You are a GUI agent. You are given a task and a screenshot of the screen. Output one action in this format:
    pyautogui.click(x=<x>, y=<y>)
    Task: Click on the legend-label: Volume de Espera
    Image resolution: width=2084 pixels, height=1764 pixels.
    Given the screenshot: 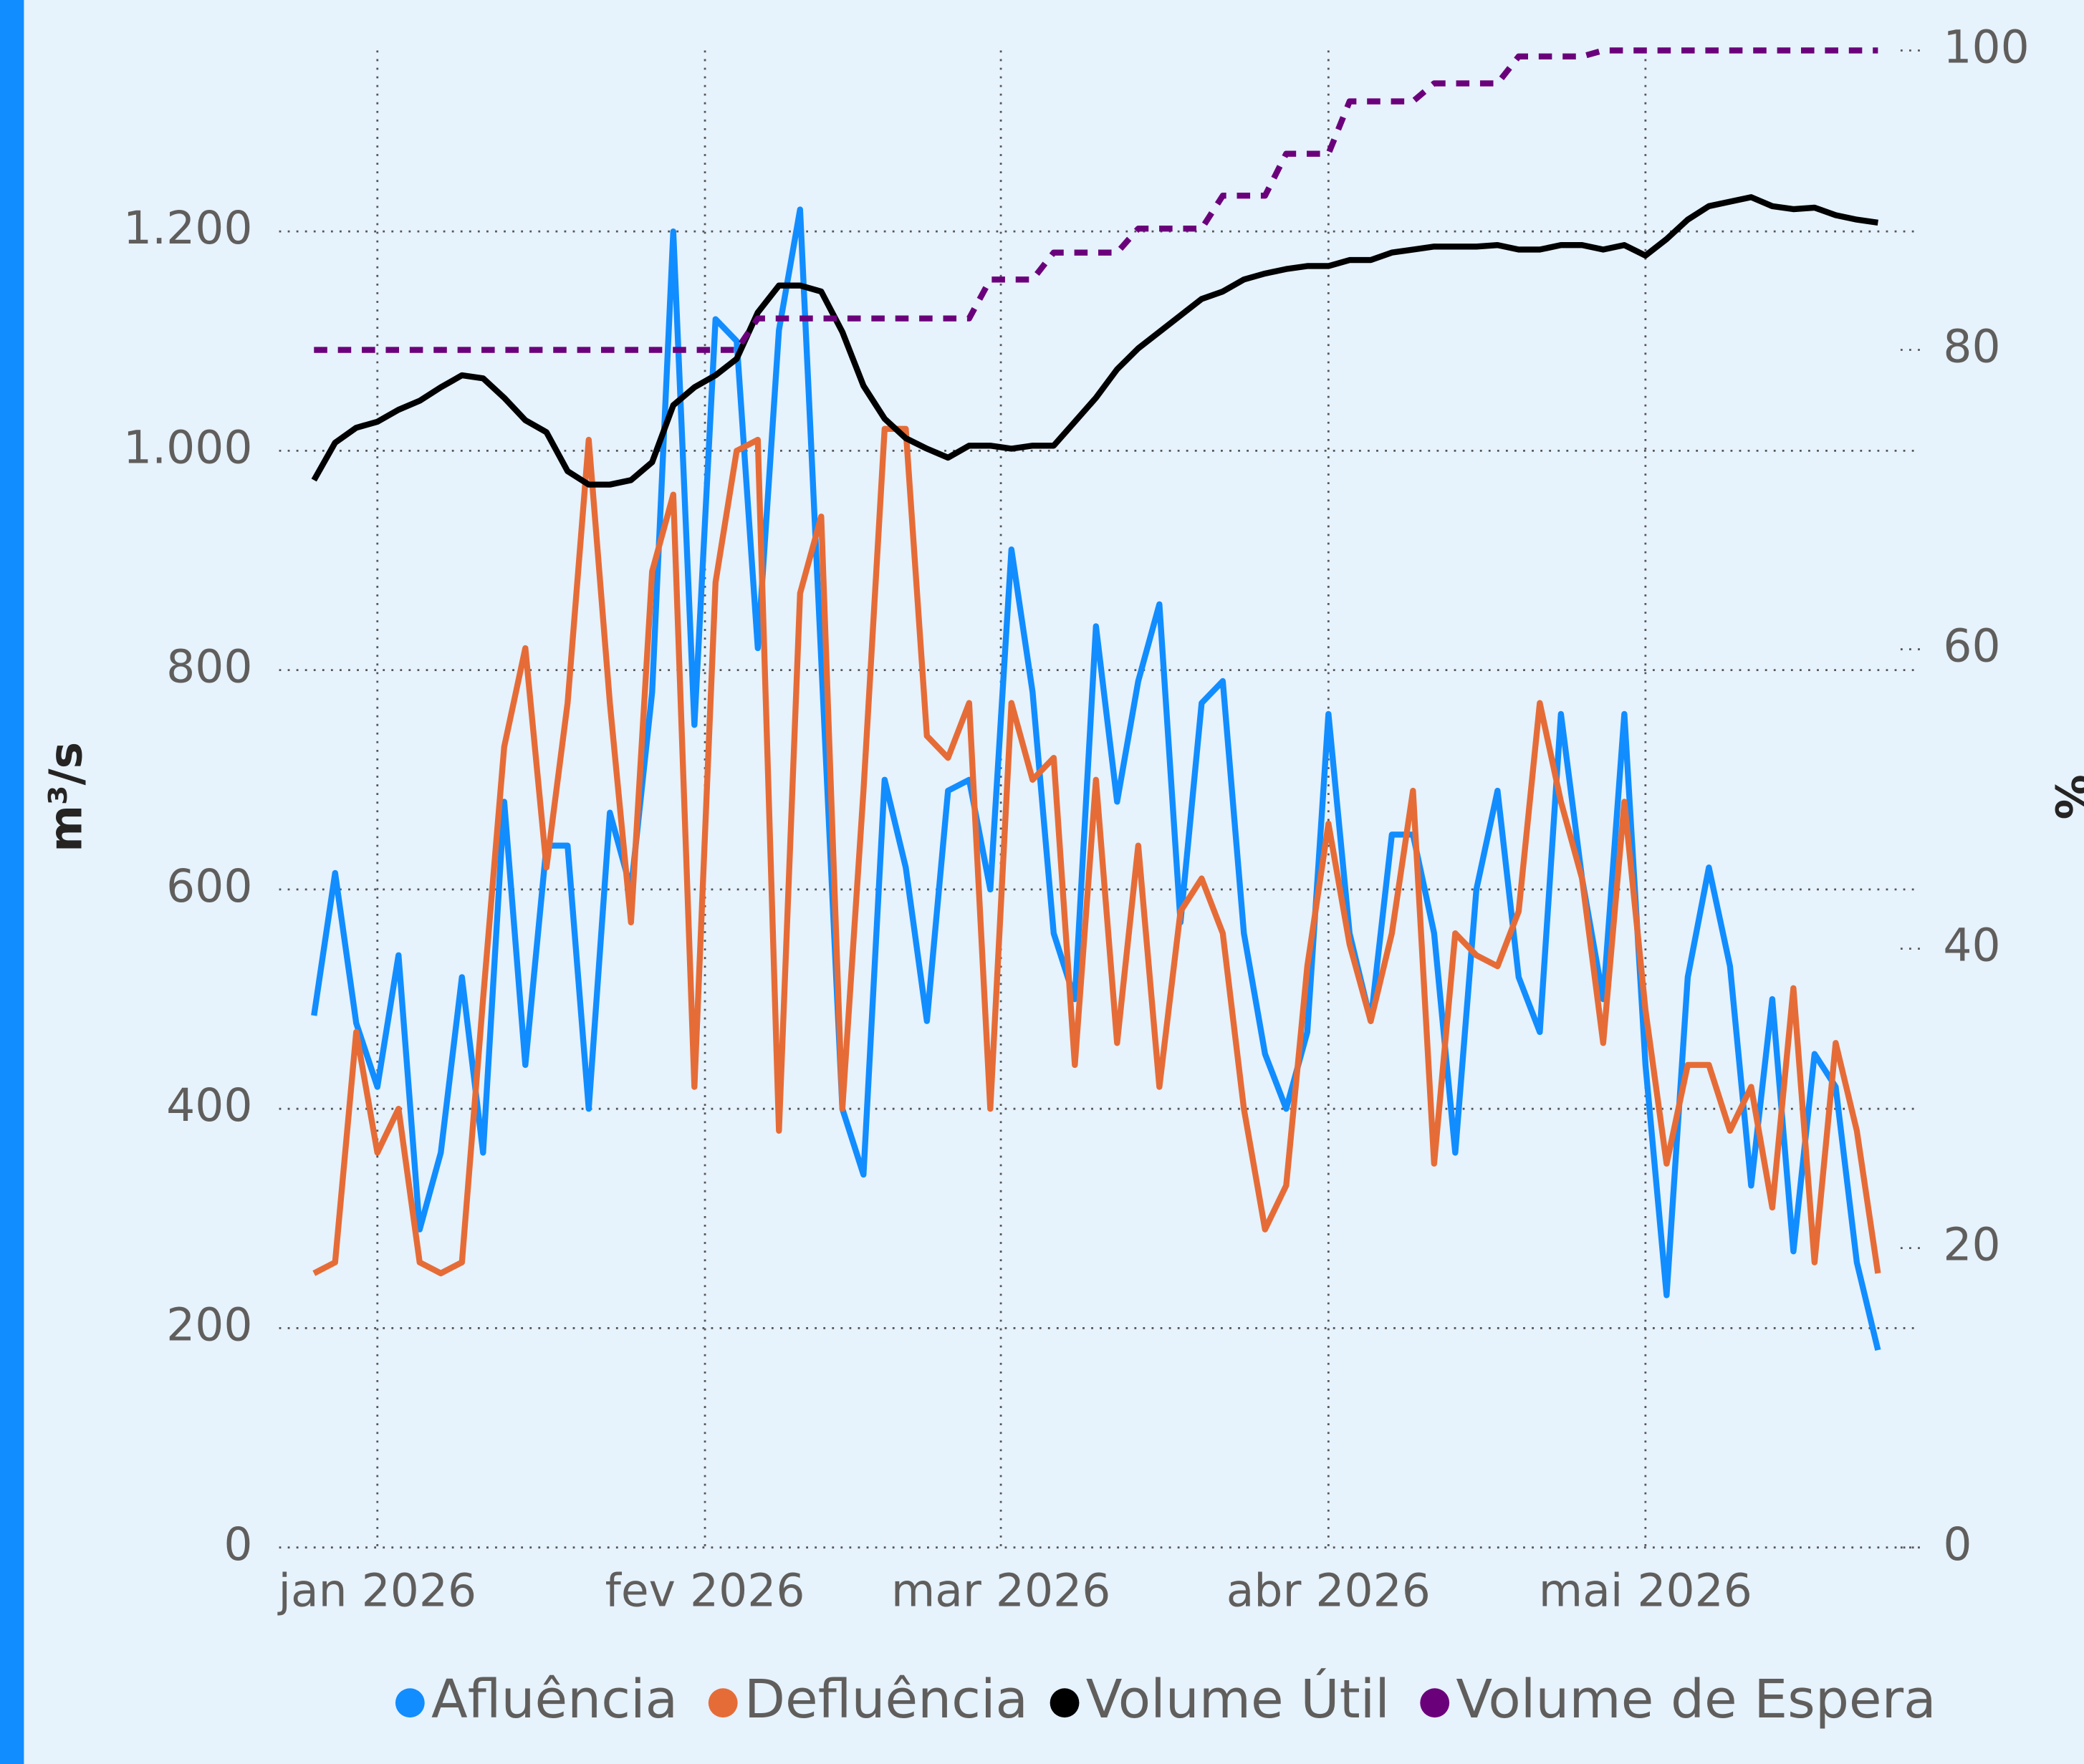 What is the action you would take?
    pyautogui.click(x=1696, y=1700)
    